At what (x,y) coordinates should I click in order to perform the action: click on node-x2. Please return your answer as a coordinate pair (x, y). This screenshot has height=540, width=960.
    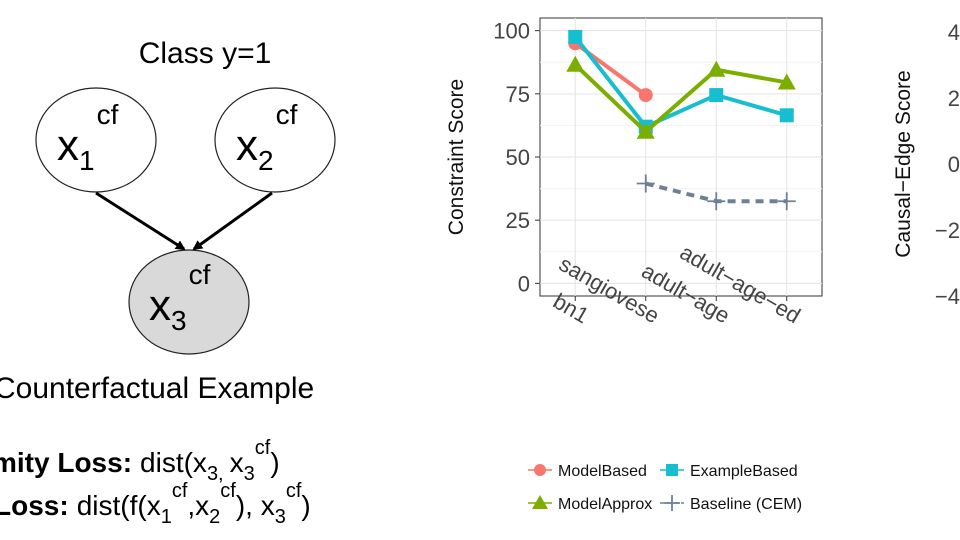
    Looking at the image, I should click on (275, 140).